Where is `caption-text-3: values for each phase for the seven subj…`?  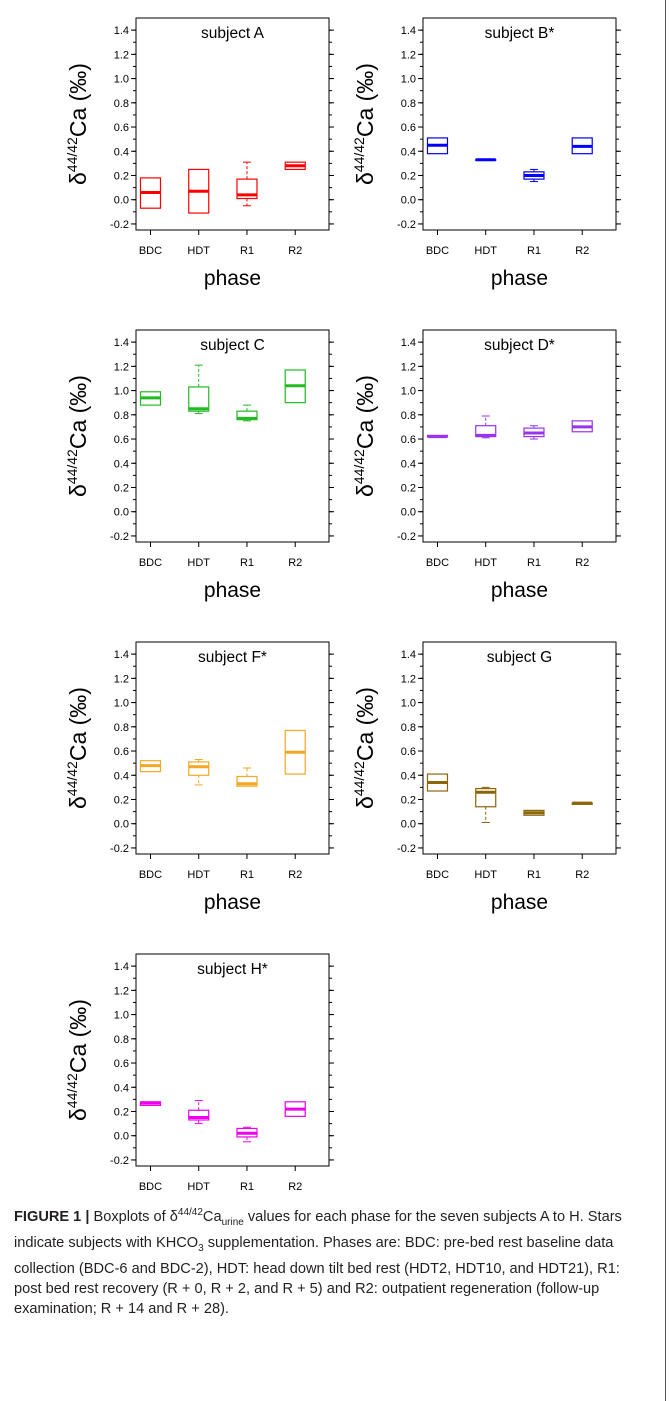 caption-text-3: values for each phase for the seven subj… is located at coordinates (318, 1229).